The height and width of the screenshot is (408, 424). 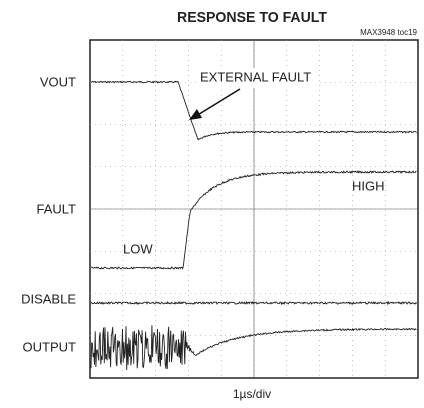 I want to click on arrow-head, so click(x=195, y=114).